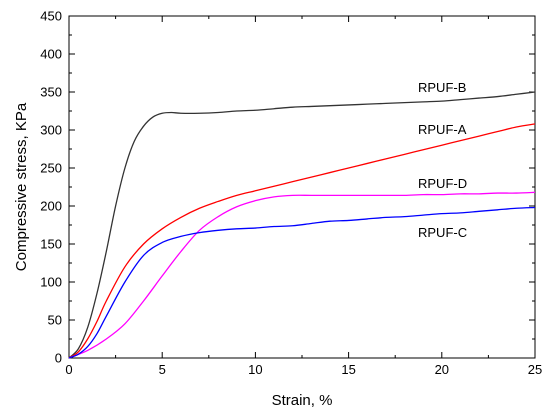 The image size is (550, 417). What do you see at coordinates (442, 369) in the screenshot?
I see `x-tick-label: 20` at bounding box center [442, 369].